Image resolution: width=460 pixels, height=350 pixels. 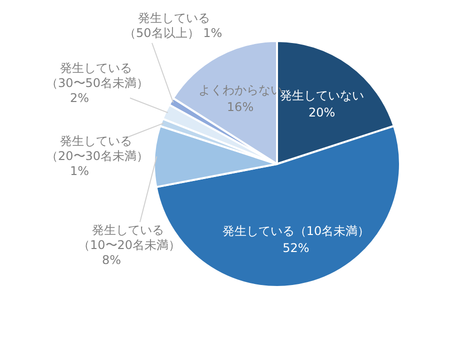 I want to click on slice-label: 発生している（20〜30名未満）, so click(x=97, y=148).